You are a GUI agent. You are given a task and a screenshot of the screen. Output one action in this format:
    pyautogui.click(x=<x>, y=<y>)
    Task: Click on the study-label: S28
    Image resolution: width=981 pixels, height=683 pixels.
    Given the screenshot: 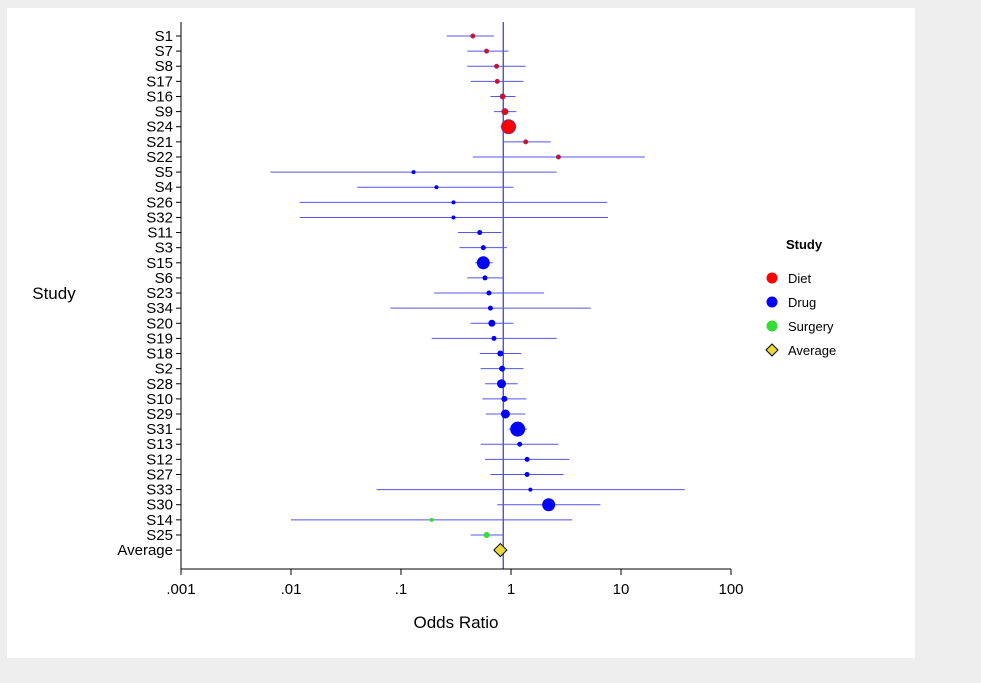 What is the action you would take?
    pyautogui.click(x=159, y=384)
    